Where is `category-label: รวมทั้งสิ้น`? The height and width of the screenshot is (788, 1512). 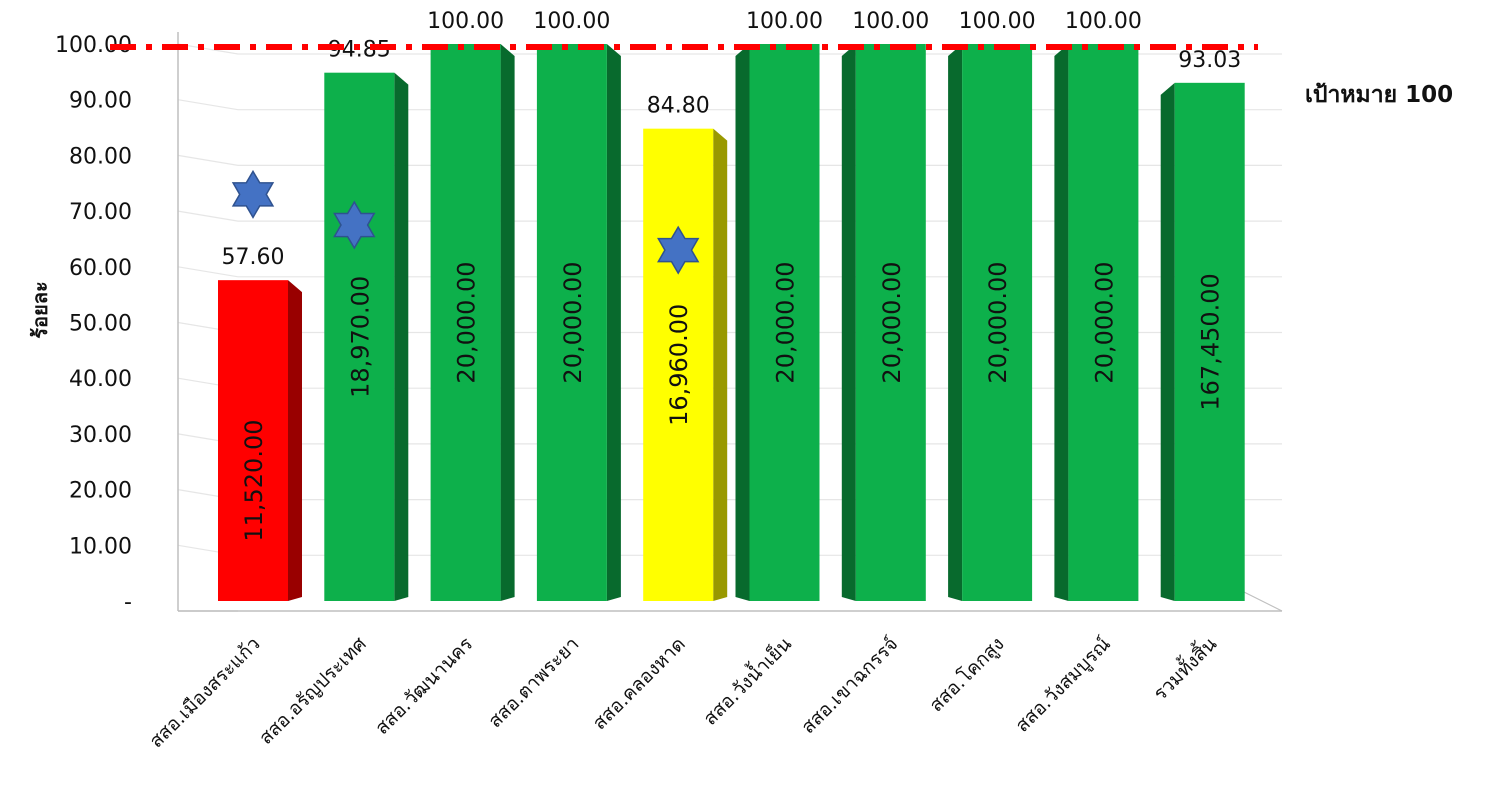
category-label: รวมทั้งสิ้น is located at coordinates (1184, 668).